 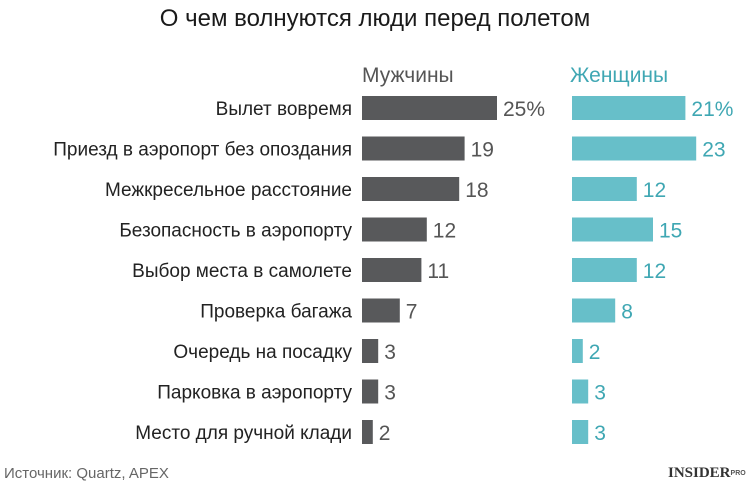 I want to click on chart-title: О чем волнуются люди перед полетом, so click(x=375, y=18).